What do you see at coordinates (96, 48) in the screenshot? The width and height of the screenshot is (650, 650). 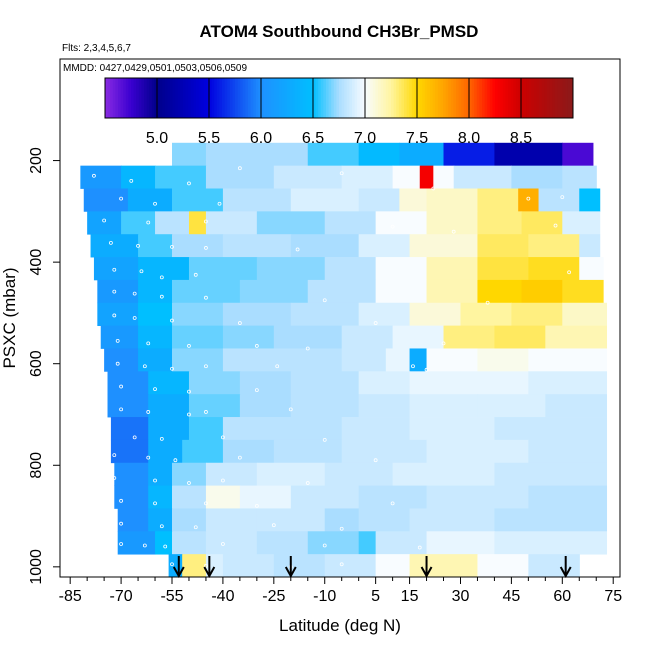 I see `flights-note: Flts: 2,3,4,5,6,7` at bounding box center [96, 48].